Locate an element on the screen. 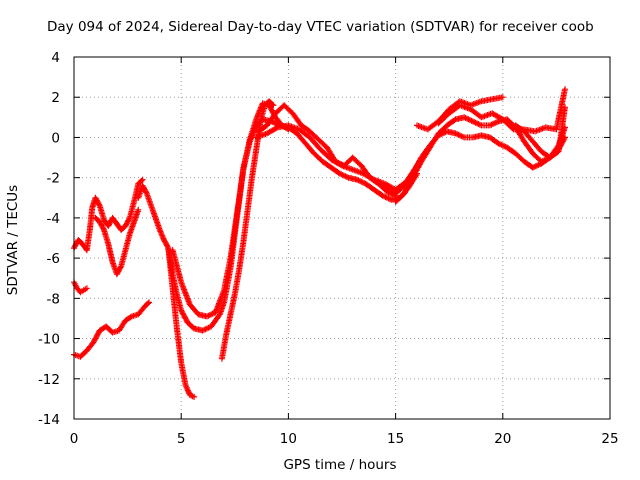 This screenshot has width=640, height=480. series-arc-d is located at coordinates (166, 291).